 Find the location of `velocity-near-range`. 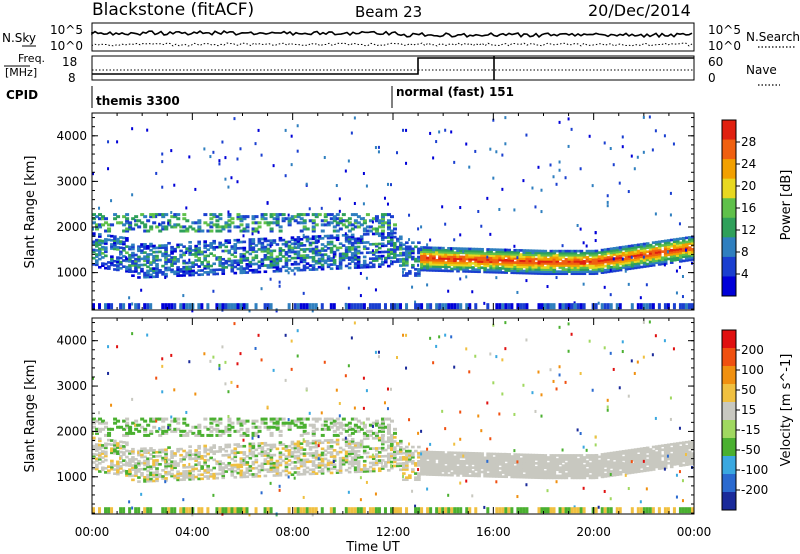

velocity-near-range is located at coordinates (449, 510).